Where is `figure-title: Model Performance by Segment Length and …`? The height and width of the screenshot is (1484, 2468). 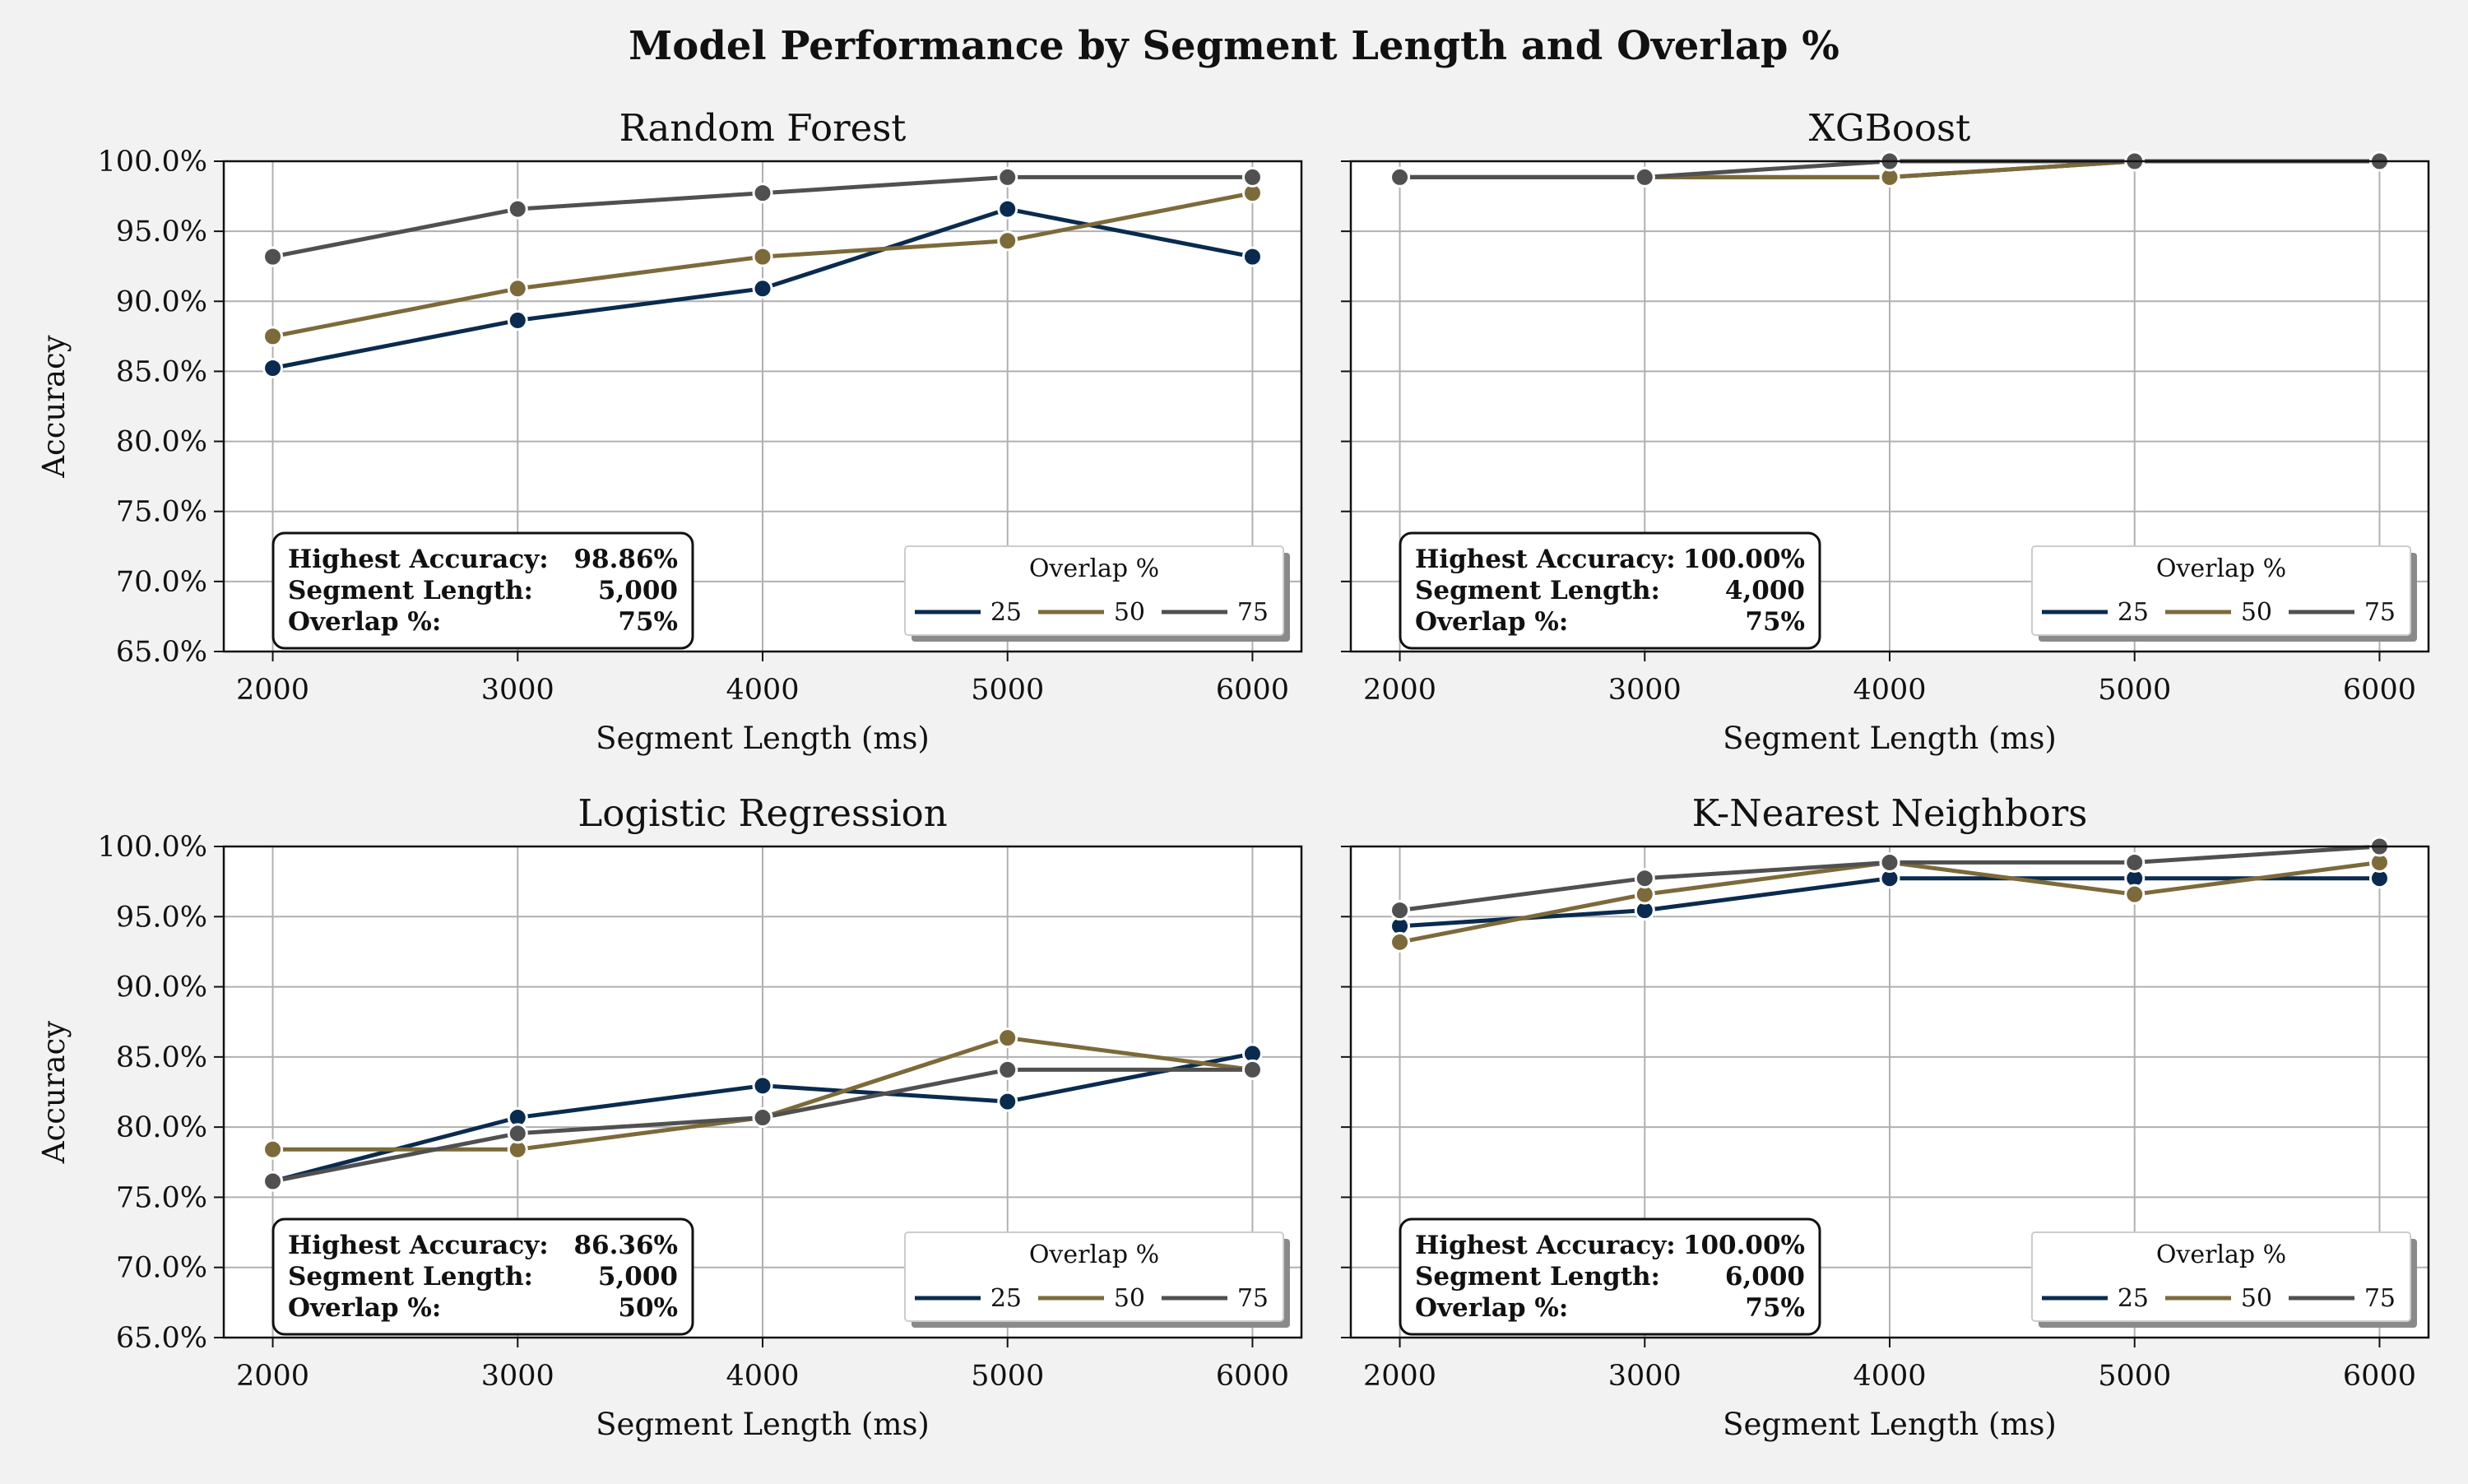 figure-title: Model Performance by Segment Length and … is located at coordinates (1234, 46).